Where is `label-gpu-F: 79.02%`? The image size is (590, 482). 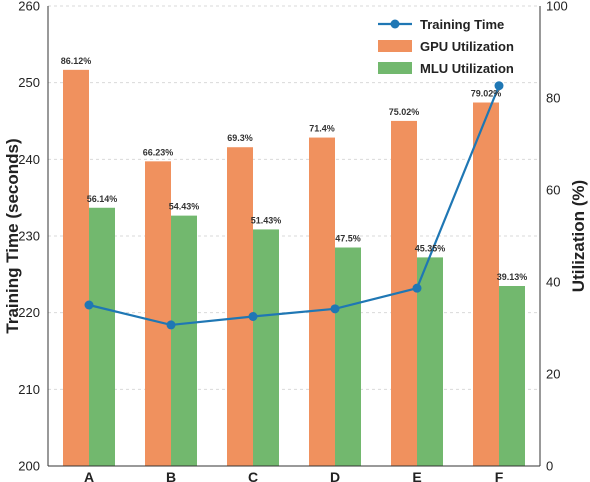 label-gpu-F: 79.02% is located at coordinates (486, 94).